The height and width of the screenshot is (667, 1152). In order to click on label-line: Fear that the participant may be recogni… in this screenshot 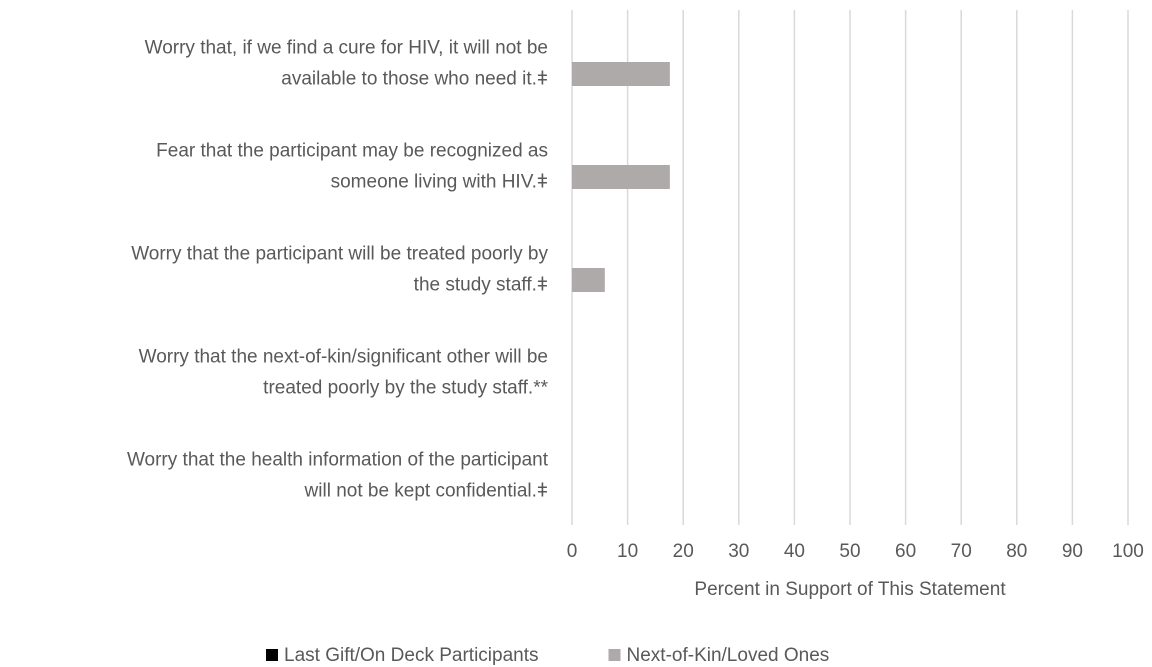, I will do `click(352, 151)`.